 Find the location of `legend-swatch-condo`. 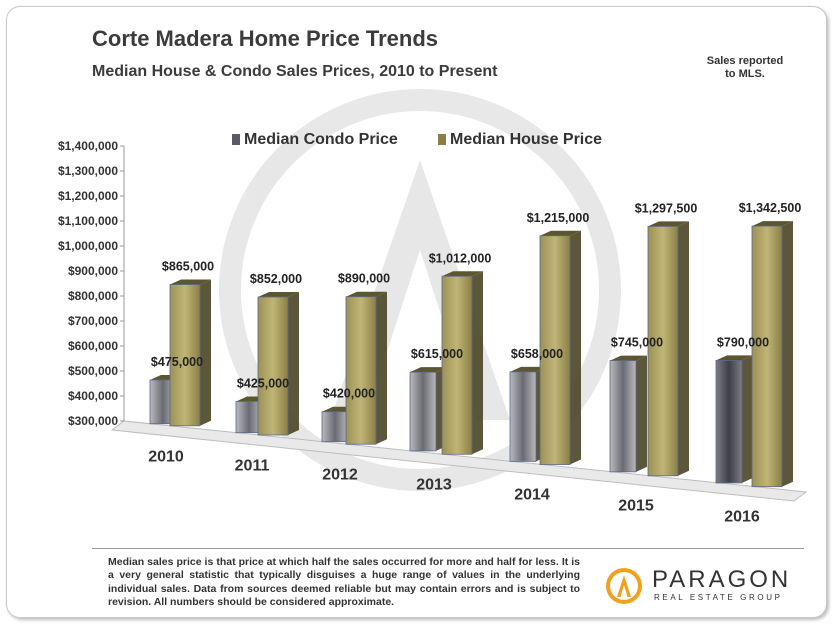

legend-swatch-condo is located at coordinates (236, 139).